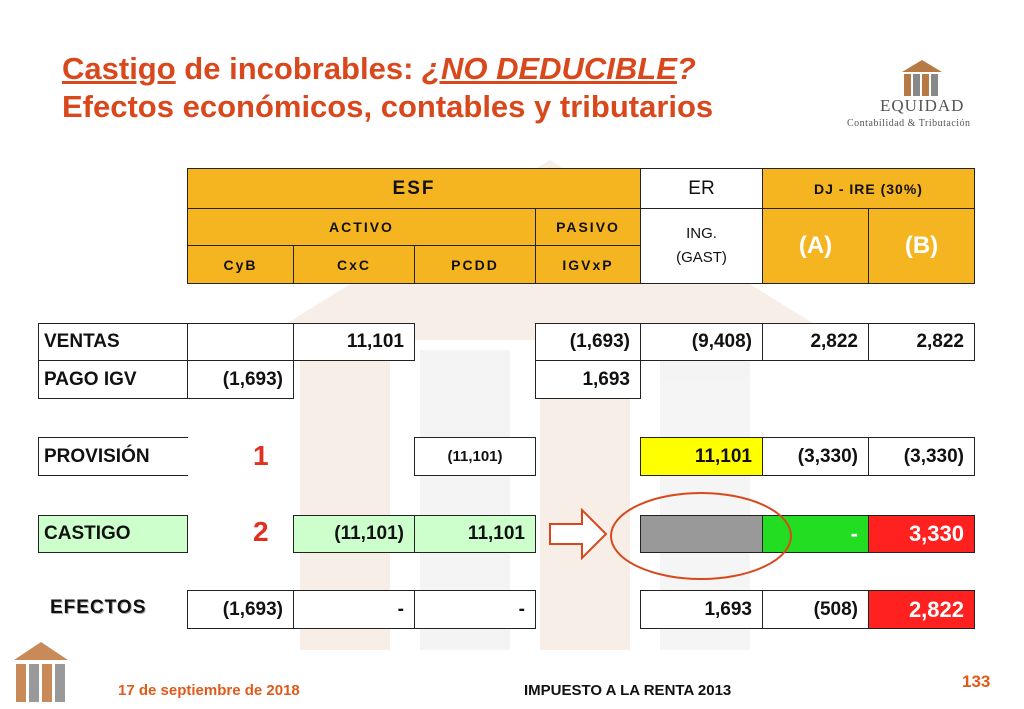 This screenshot has height=709, width=1024. I want to click on header-igvxp: IGVxP, so click(588, 264).